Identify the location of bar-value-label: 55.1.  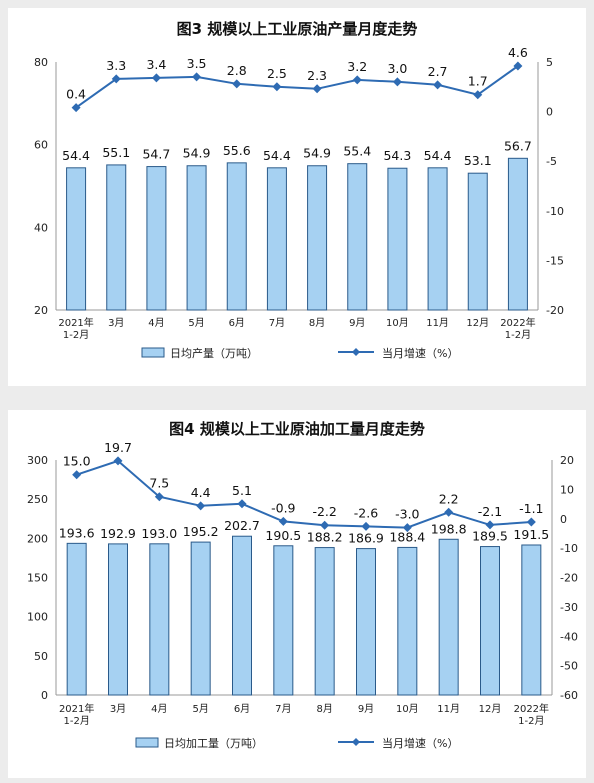
(116, 152).